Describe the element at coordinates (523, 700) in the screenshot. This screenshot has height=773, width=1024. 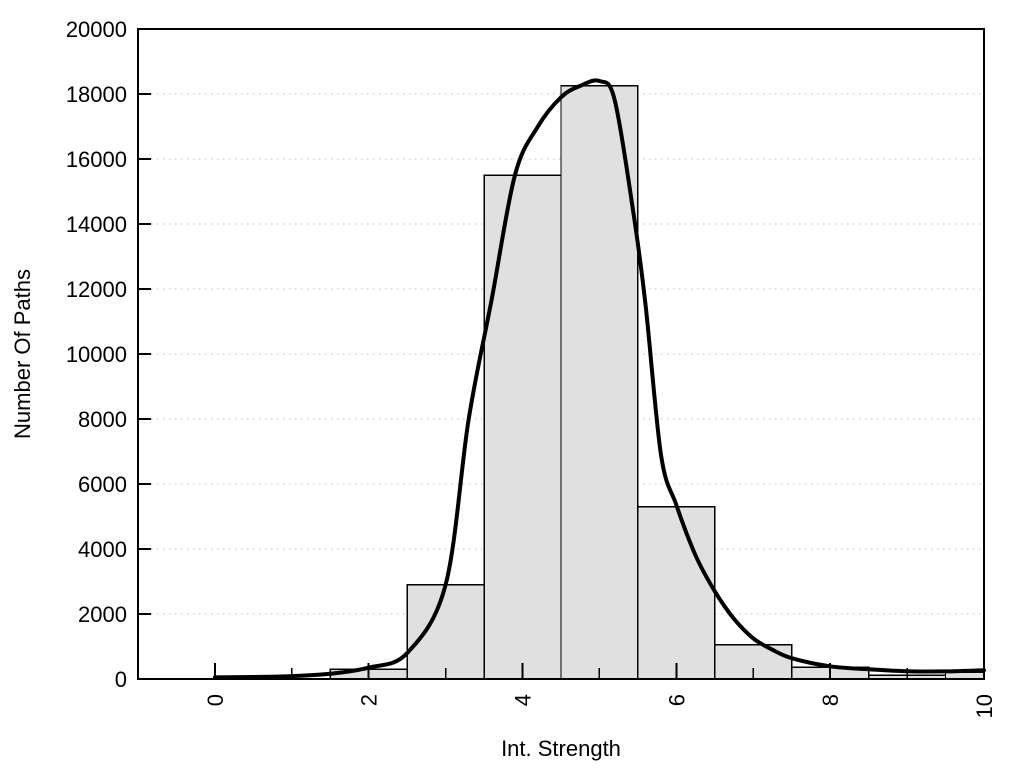
I see `x-tick-label: 4` at that location.